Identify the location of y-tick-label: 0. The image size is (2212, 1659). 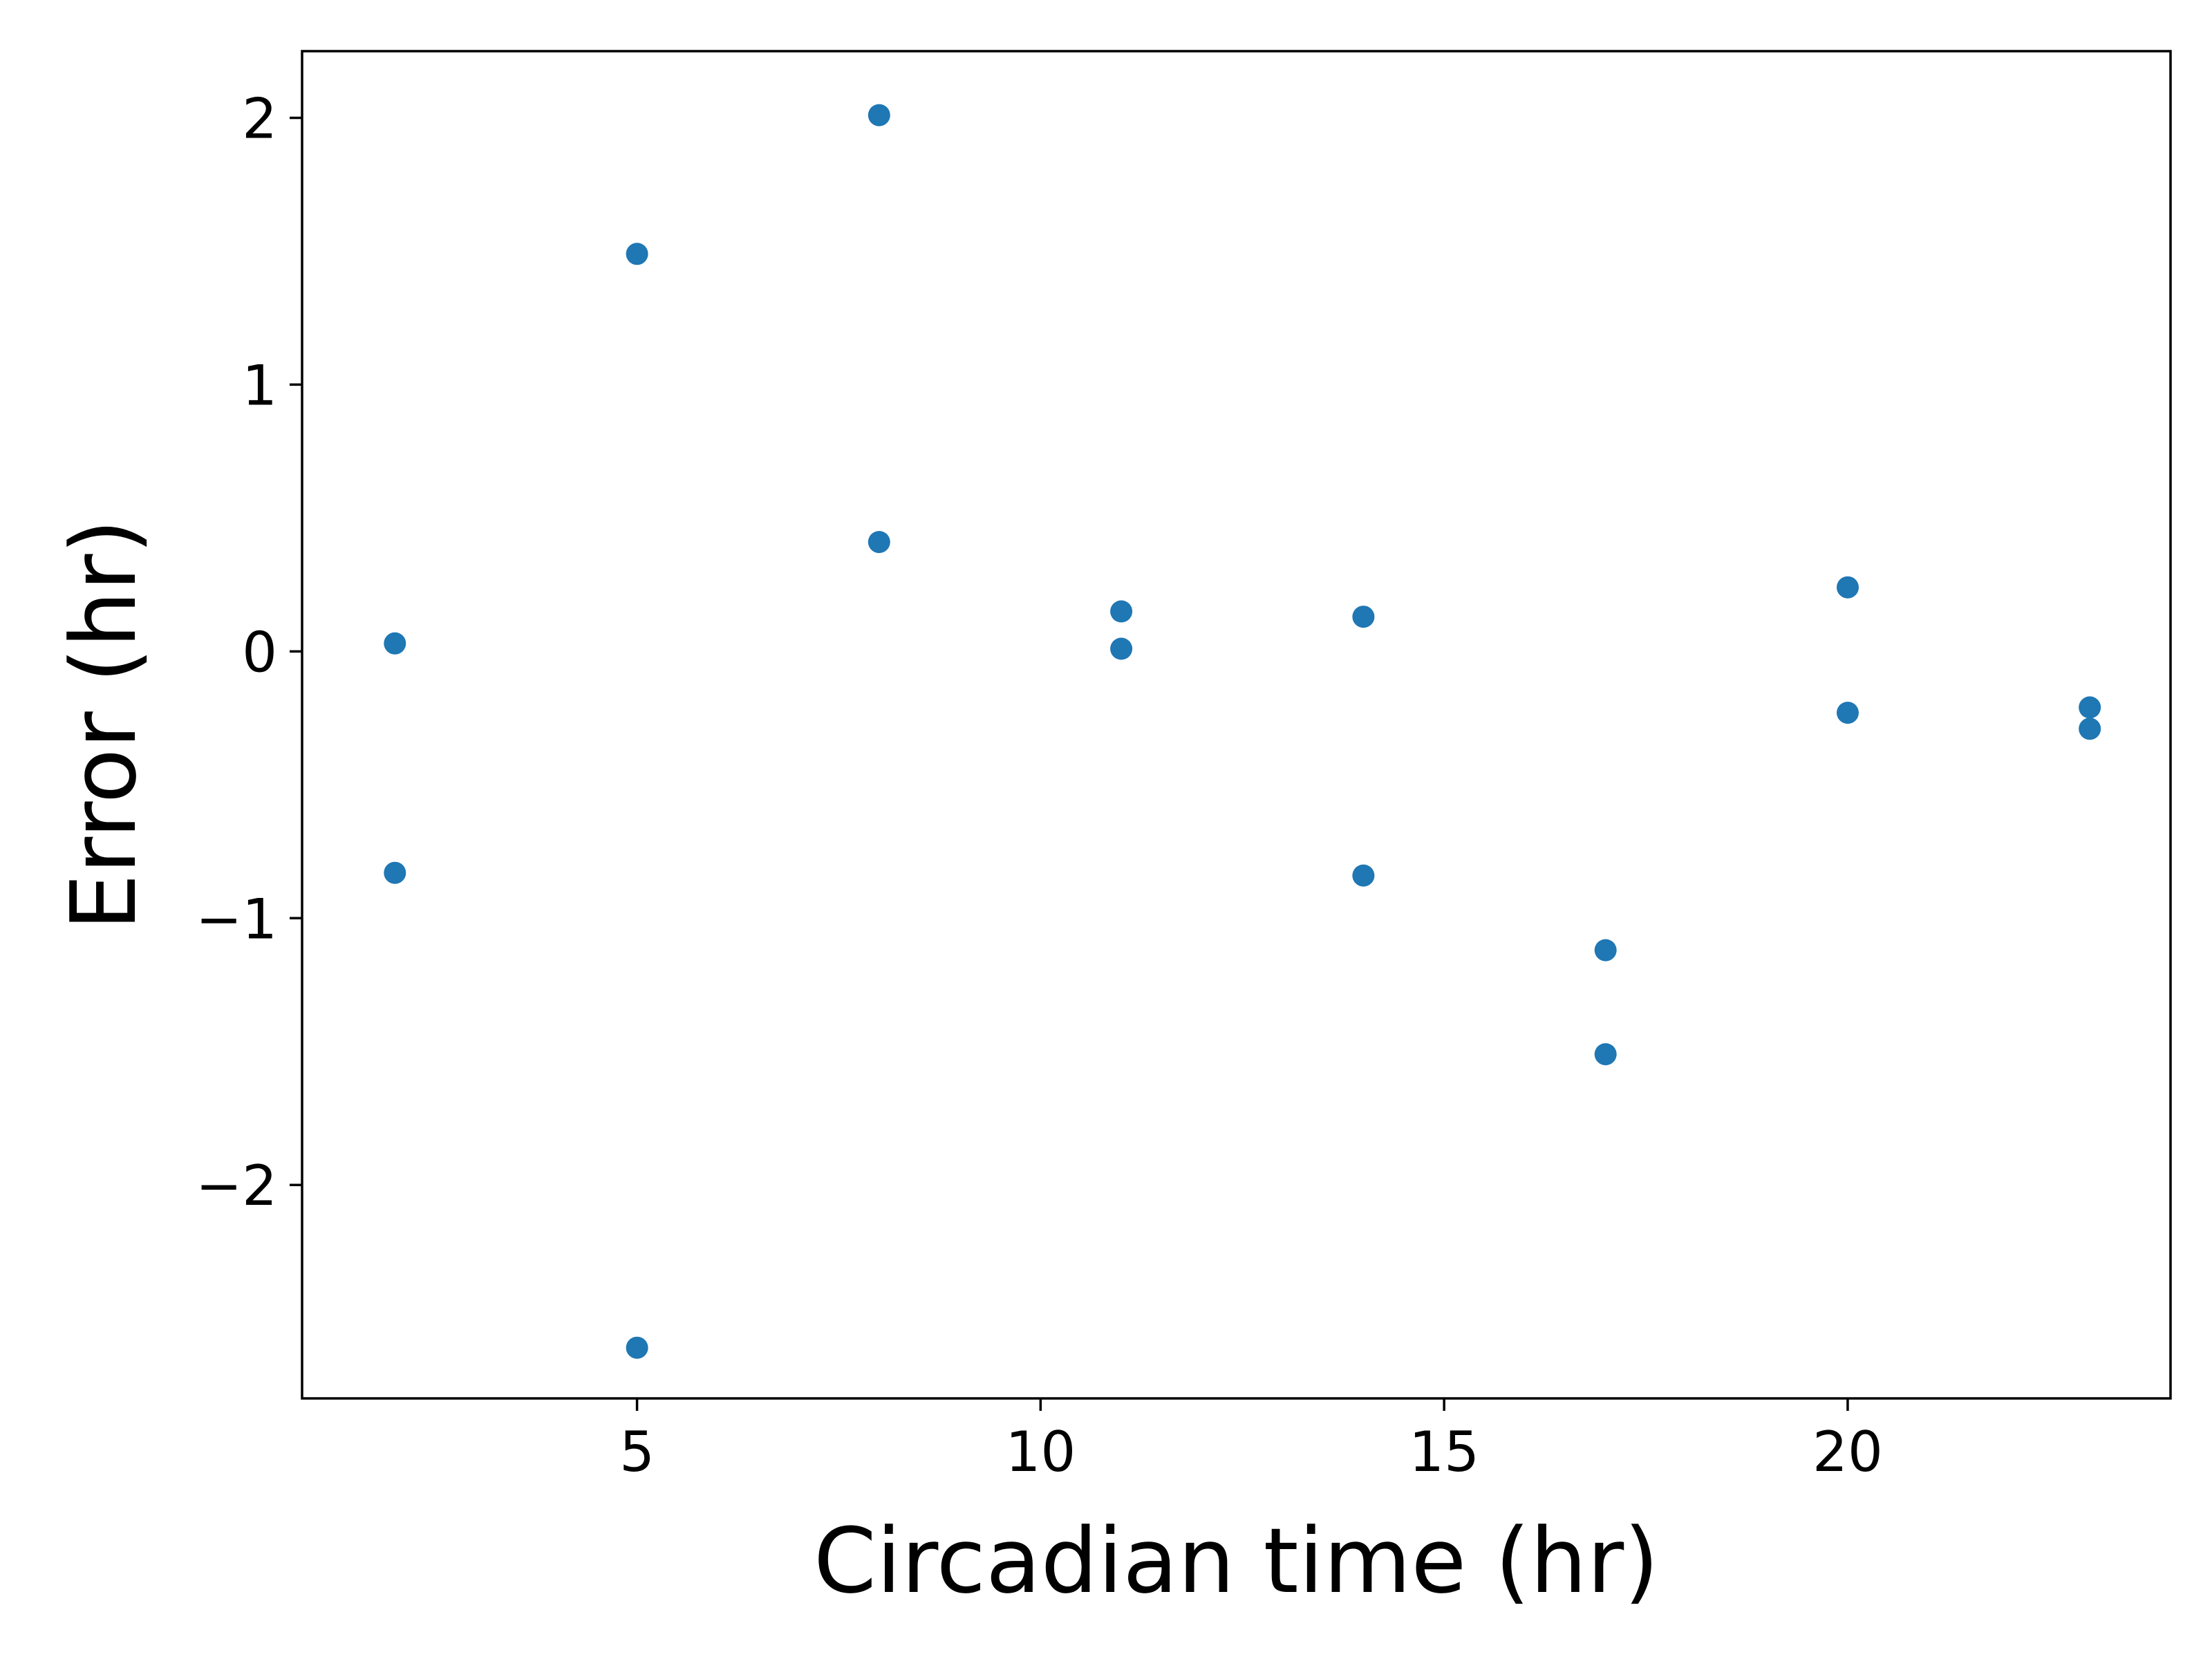
(259, 652).